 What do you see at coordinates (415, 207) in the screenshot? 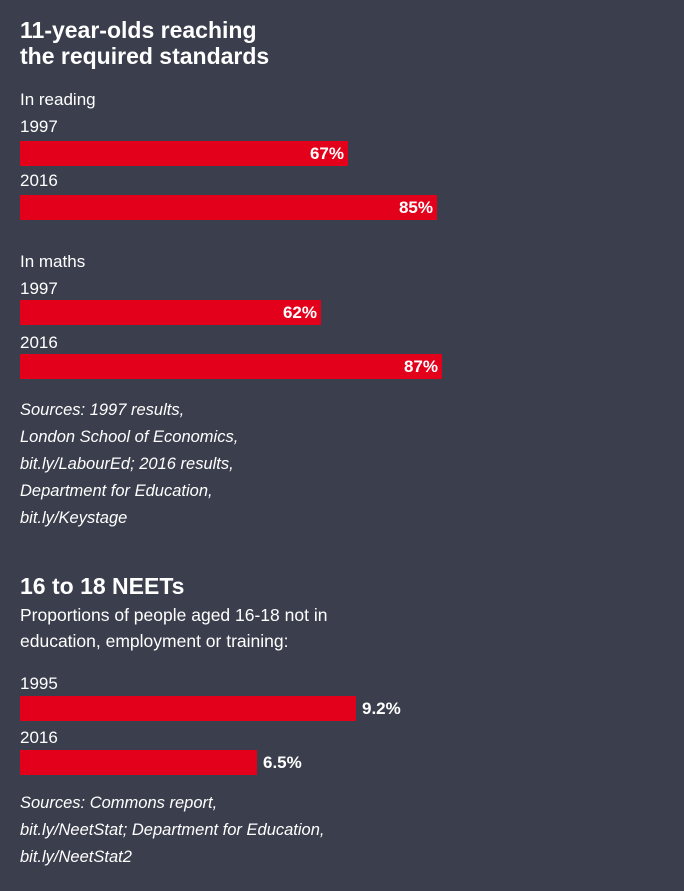
I see `data-label: 85%` at bounding box center [415, 207].